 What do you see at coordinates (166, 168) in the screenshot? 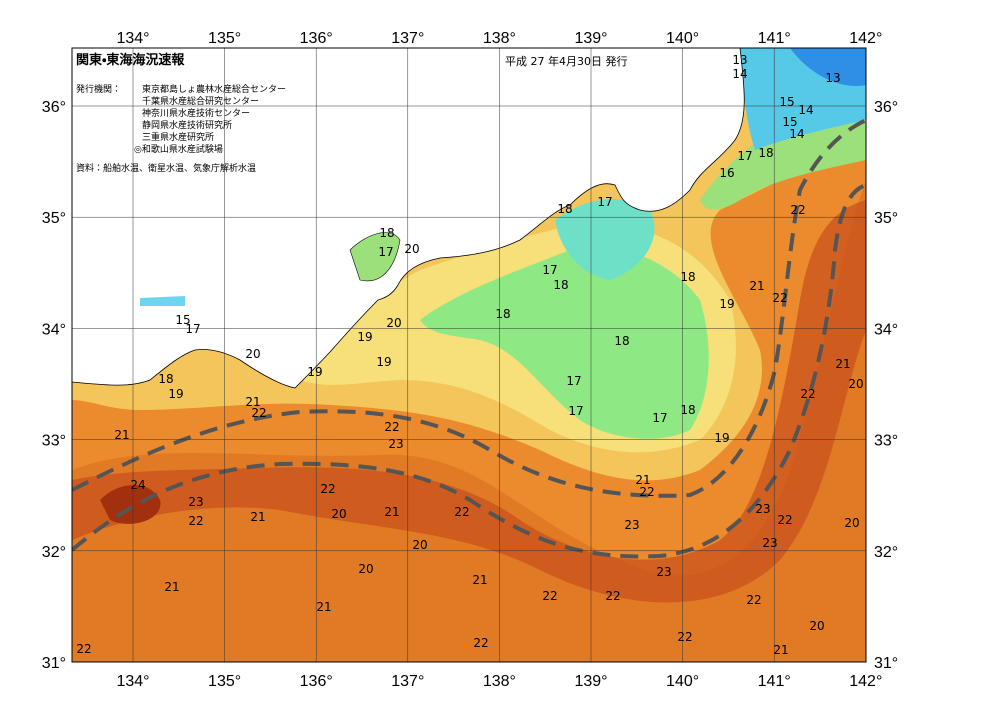
I see `data-source: 資料：船舶水温、衛星水温、気象庁解析水温` at bounding box center [166, 168].